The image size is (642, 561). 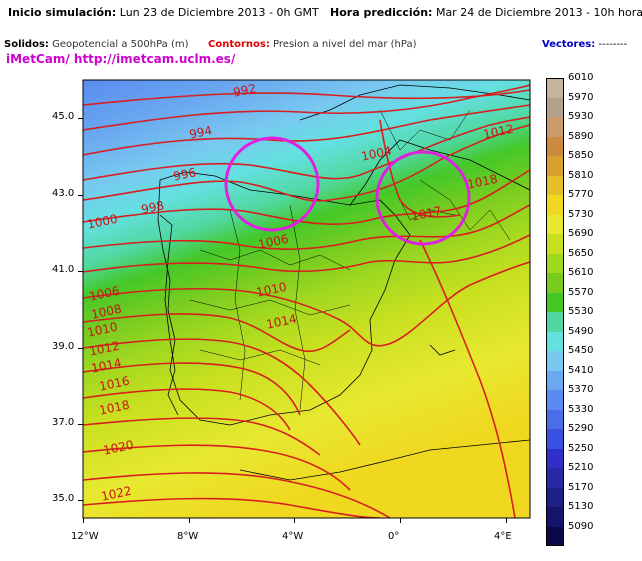 What do you see at coordinates (581, 253) in the screenshot?
I see `legend-value: 5650` at bounding box center [581, 253].